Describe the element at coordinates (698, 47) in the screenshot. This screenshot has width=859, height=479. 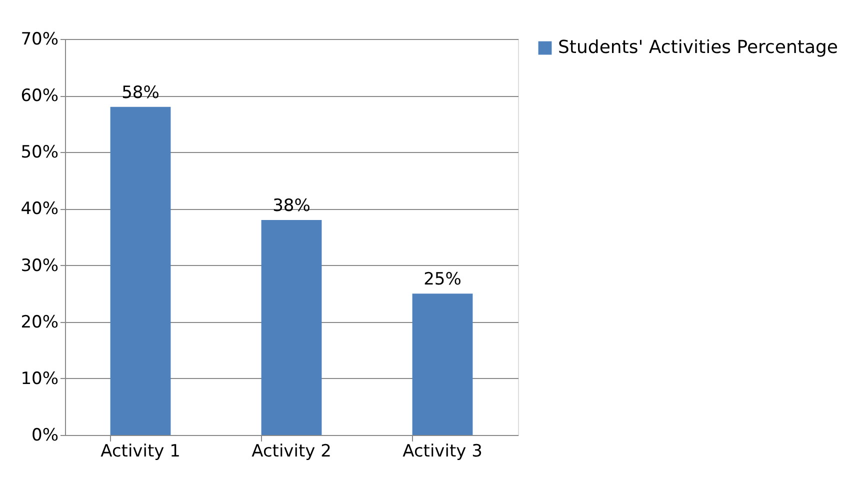
I see `legend-label: Students' Activities Percentage` at that location.